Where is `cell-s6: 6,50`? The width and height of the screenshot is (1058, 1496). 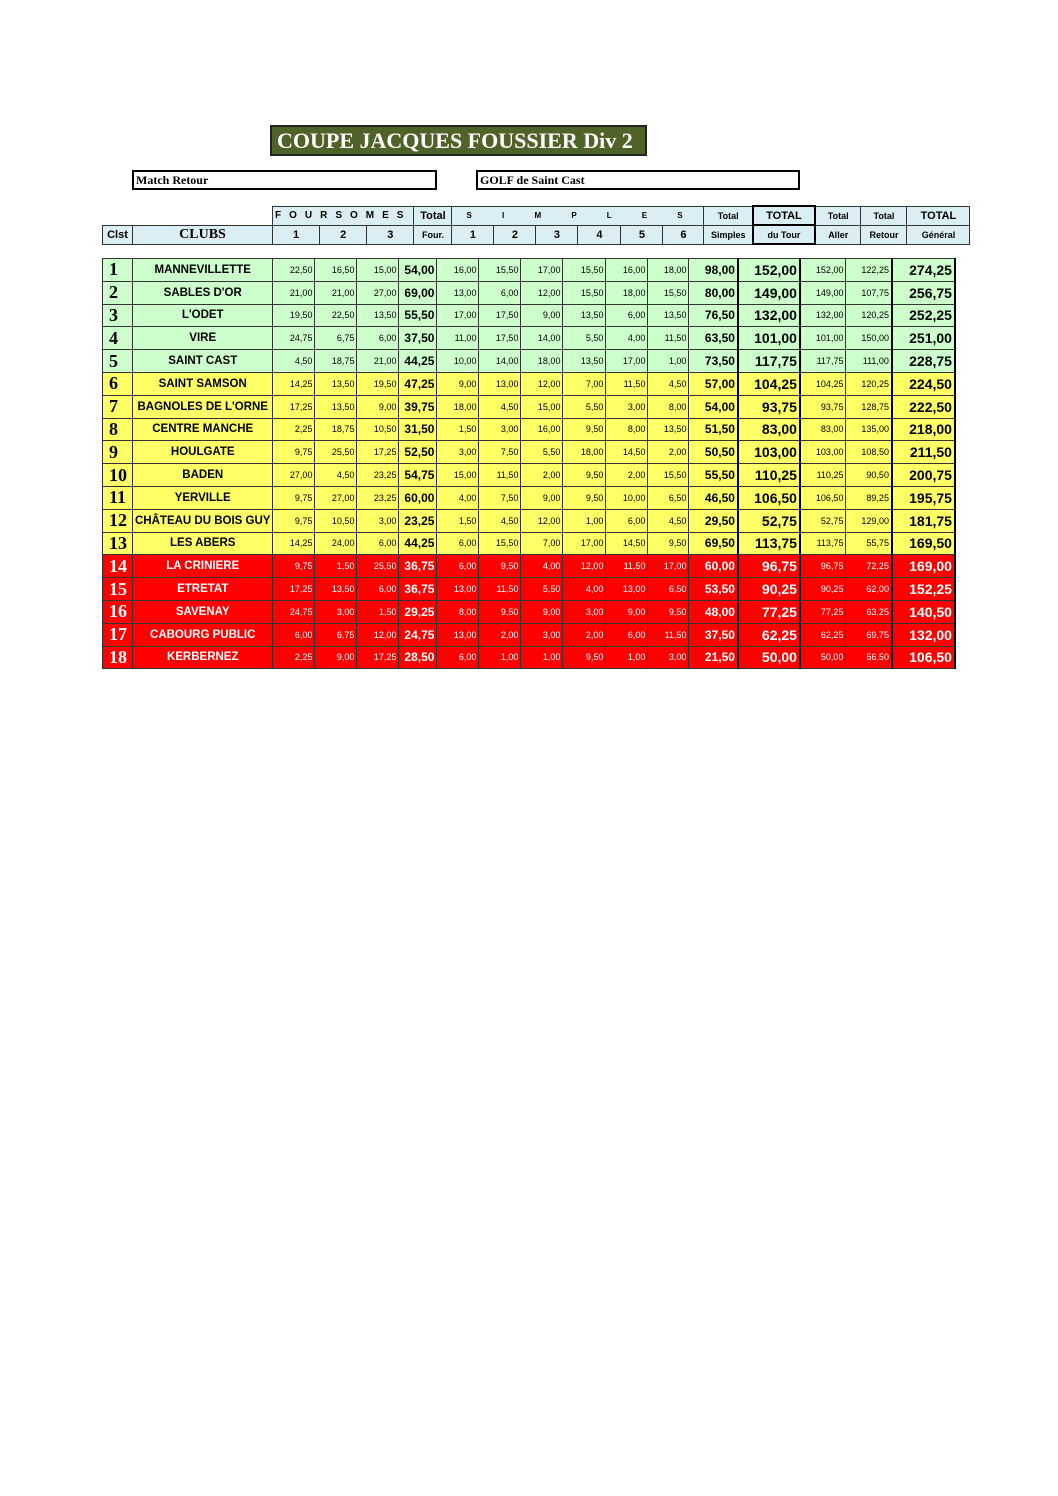 cell-s6: 6,50 is located at coordinates (668, 589).